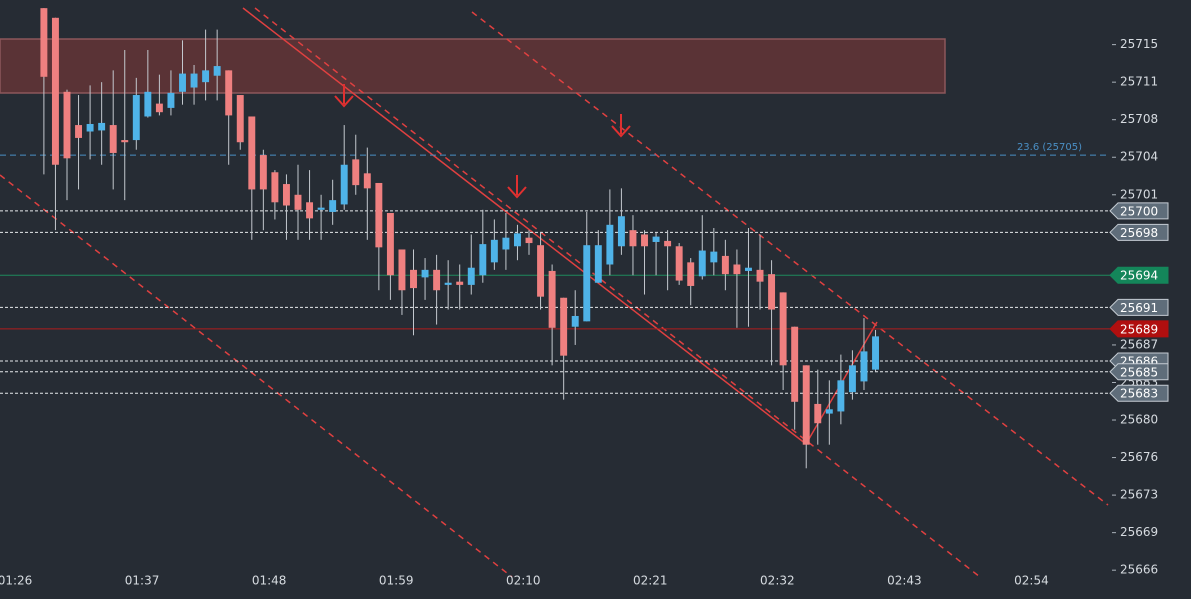  What do you see at coordinates (1139, 119) in the screenshot?
I see `y-tick-label: 25708` at bounding box center [1139, 119].